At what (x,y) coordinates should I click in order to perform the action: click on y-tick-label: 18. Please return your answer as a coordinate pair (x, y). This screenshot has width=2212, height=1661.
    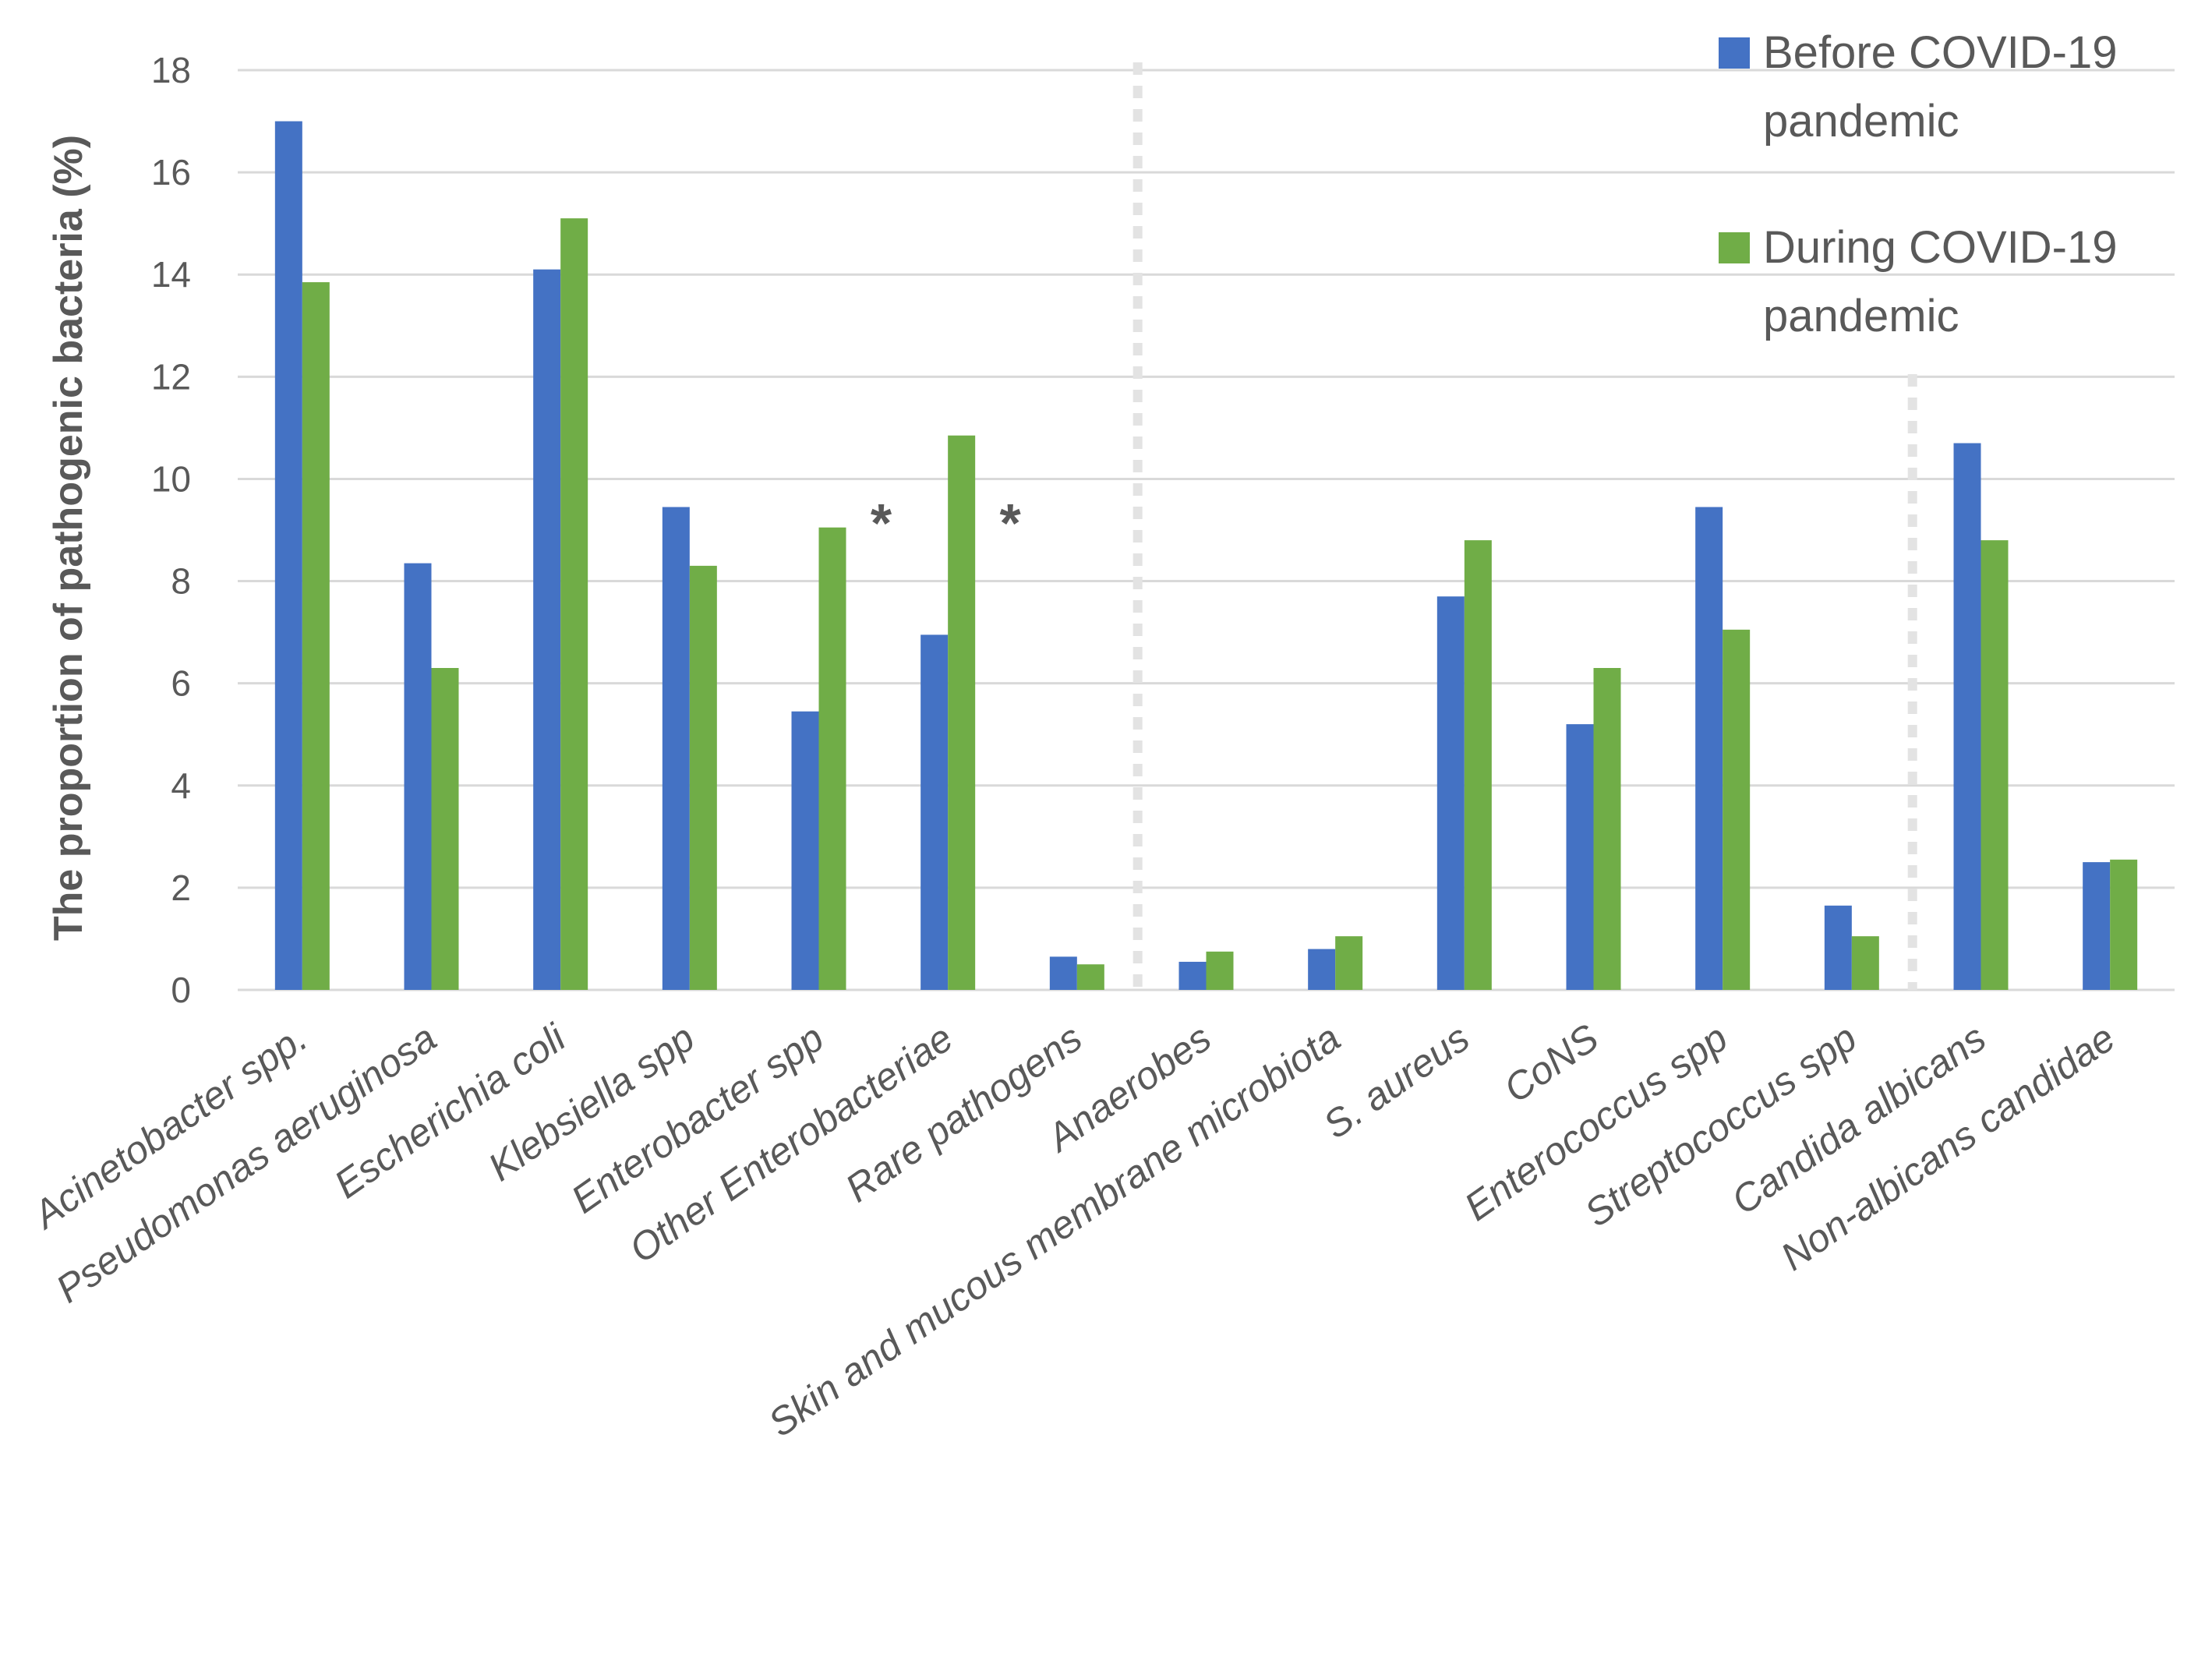
    Looking at the image, I should click on (171, 70).